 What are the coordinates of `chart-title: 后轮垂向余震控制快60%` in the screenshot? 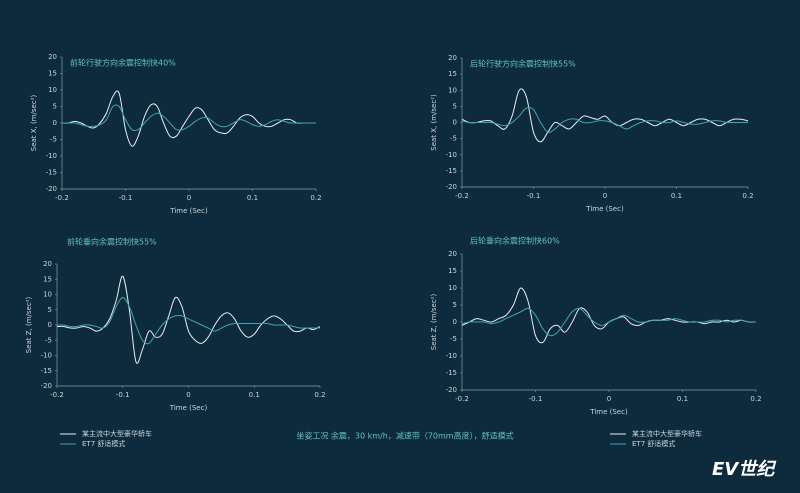 It's located at (515, 241).